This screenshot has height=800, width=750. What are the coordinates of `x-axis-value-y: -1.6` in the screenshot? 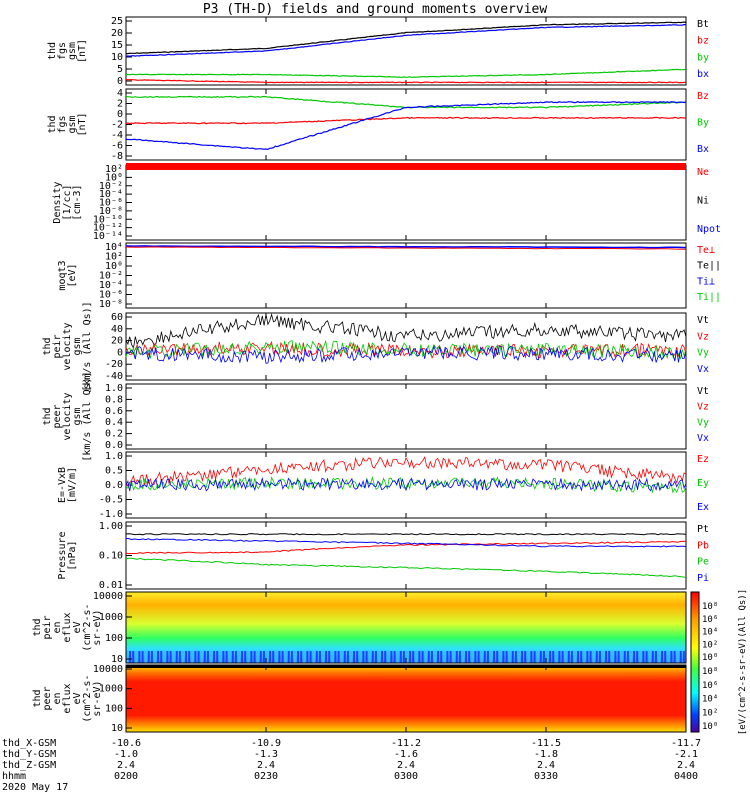 It's located at (406, 754).